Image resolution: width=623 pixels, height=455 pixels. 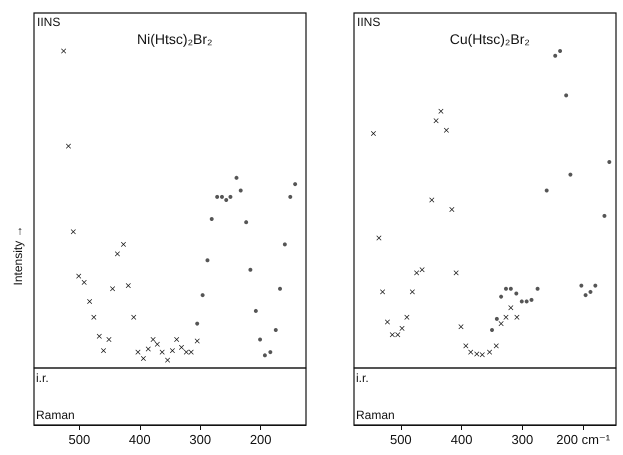 What do you see at coordinates (48, 22) in the screenshot?
I see `text: IINS` at bounding box center [48, 22].